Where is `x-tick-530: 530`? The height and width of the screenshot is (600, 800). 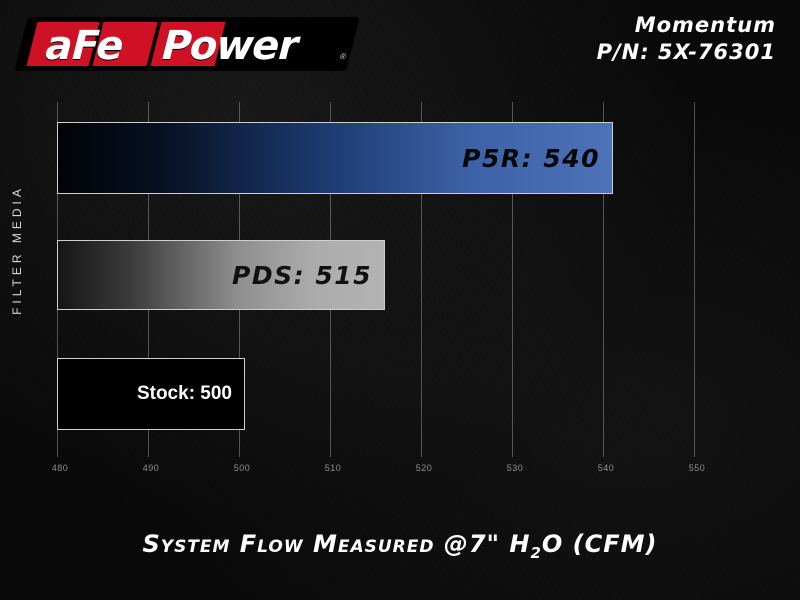 x-tick-530: 530 is located at coordinates (515, 468).